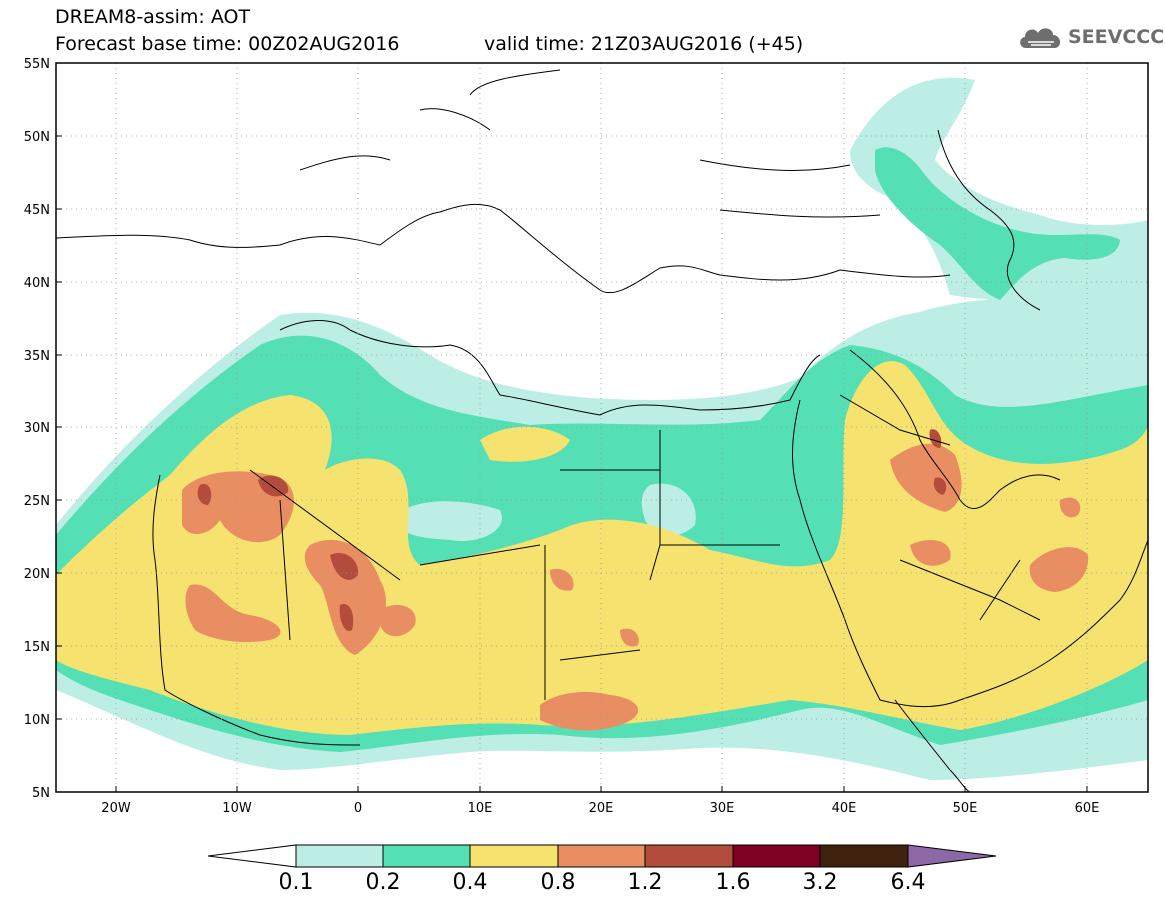 The image size is (1165, 905). Describe the element at coordinates (252, 856) in the screenshot. I see `colorbar-under-arrow` at that location.